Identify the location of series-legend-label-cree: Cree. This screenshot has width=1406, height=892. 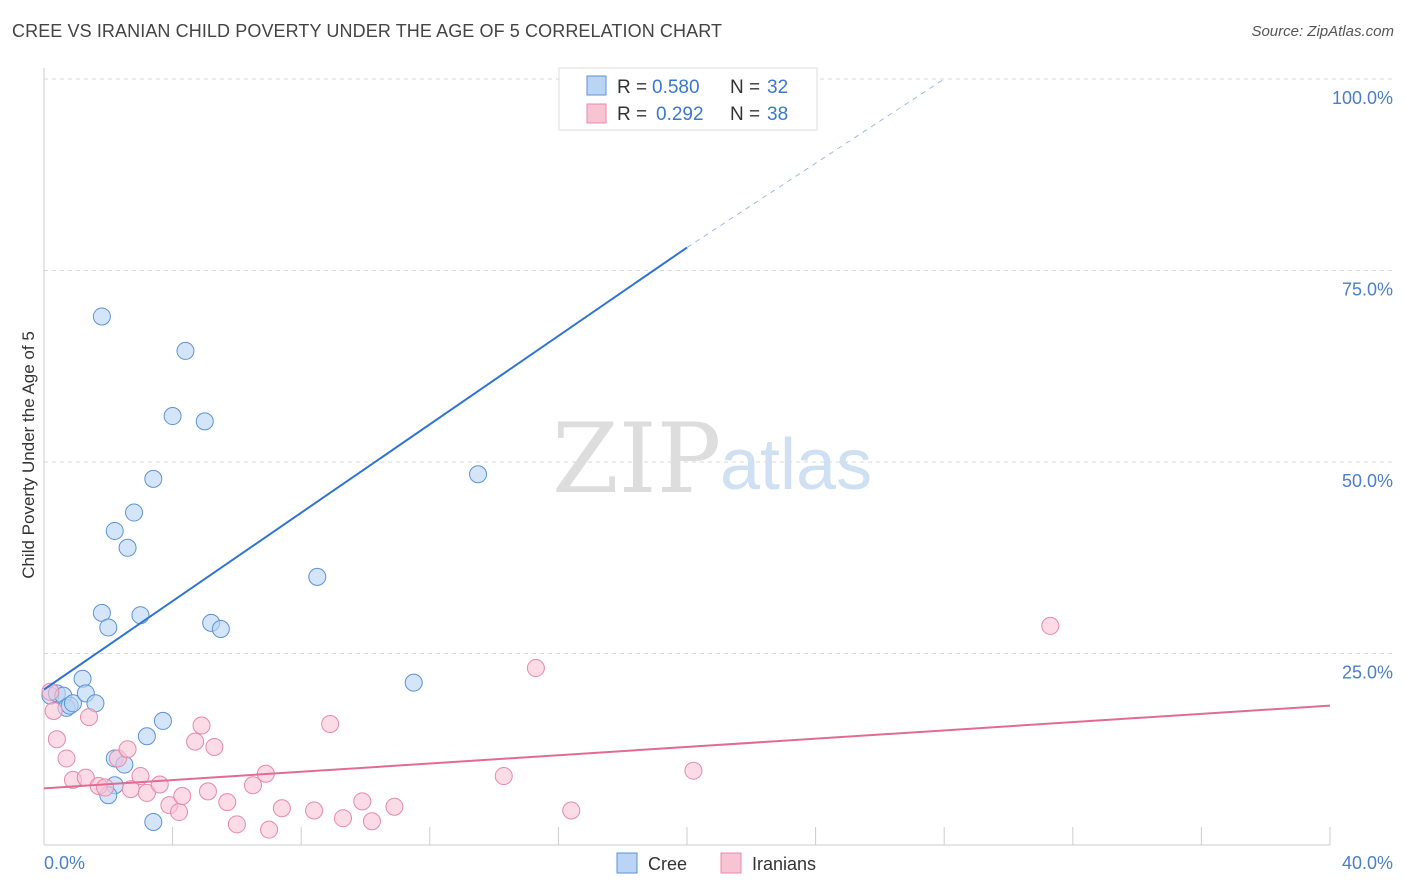
(667, 864).